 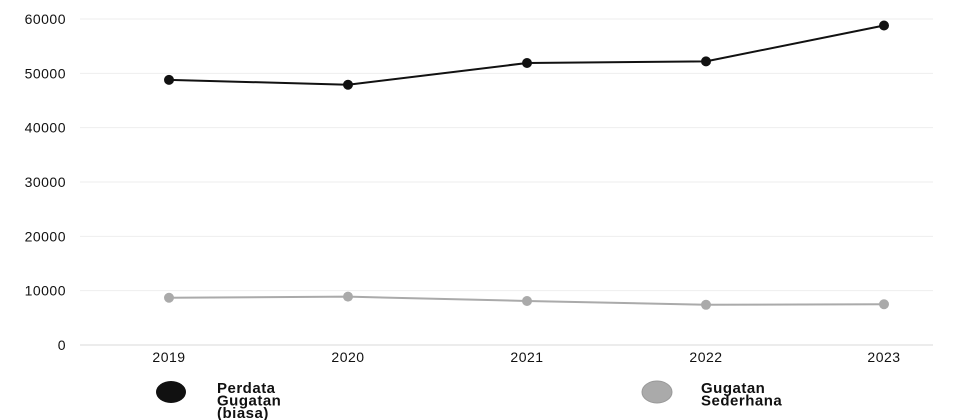 I want to click on x-tick-label: 2019, so click(x=168, y=357).